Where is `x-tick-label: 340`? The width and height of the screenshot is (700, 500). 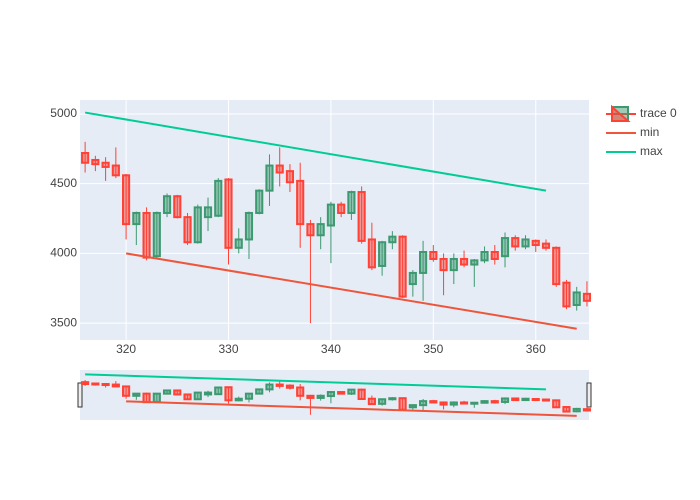 x-tick-label: 340 is located at coordinates (331, 349).